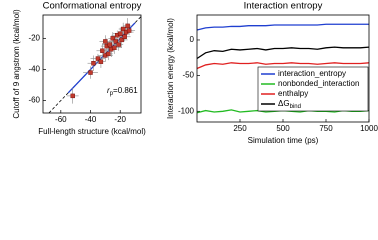 The height and width of the screenshot is (240, 378). I want to click on y-tick-label: -100, so click(186, 110).